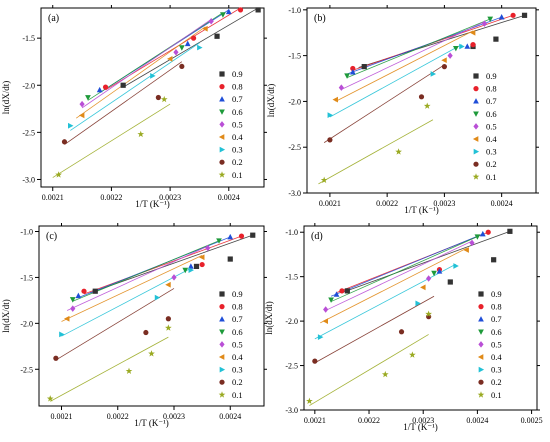  Describe the element at coordinates (222, 394) in the screenshot. I see `legend-marker-0.1` at that location.